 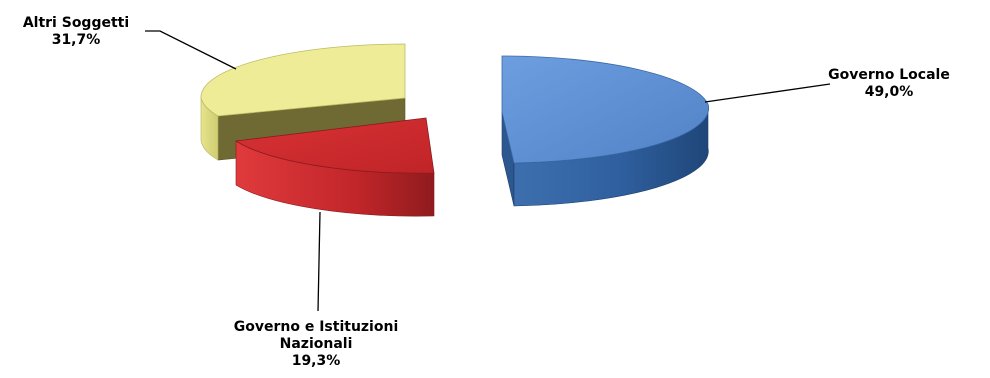 I want to click on slice-governo-locale-top, so click(x=605, y=109).